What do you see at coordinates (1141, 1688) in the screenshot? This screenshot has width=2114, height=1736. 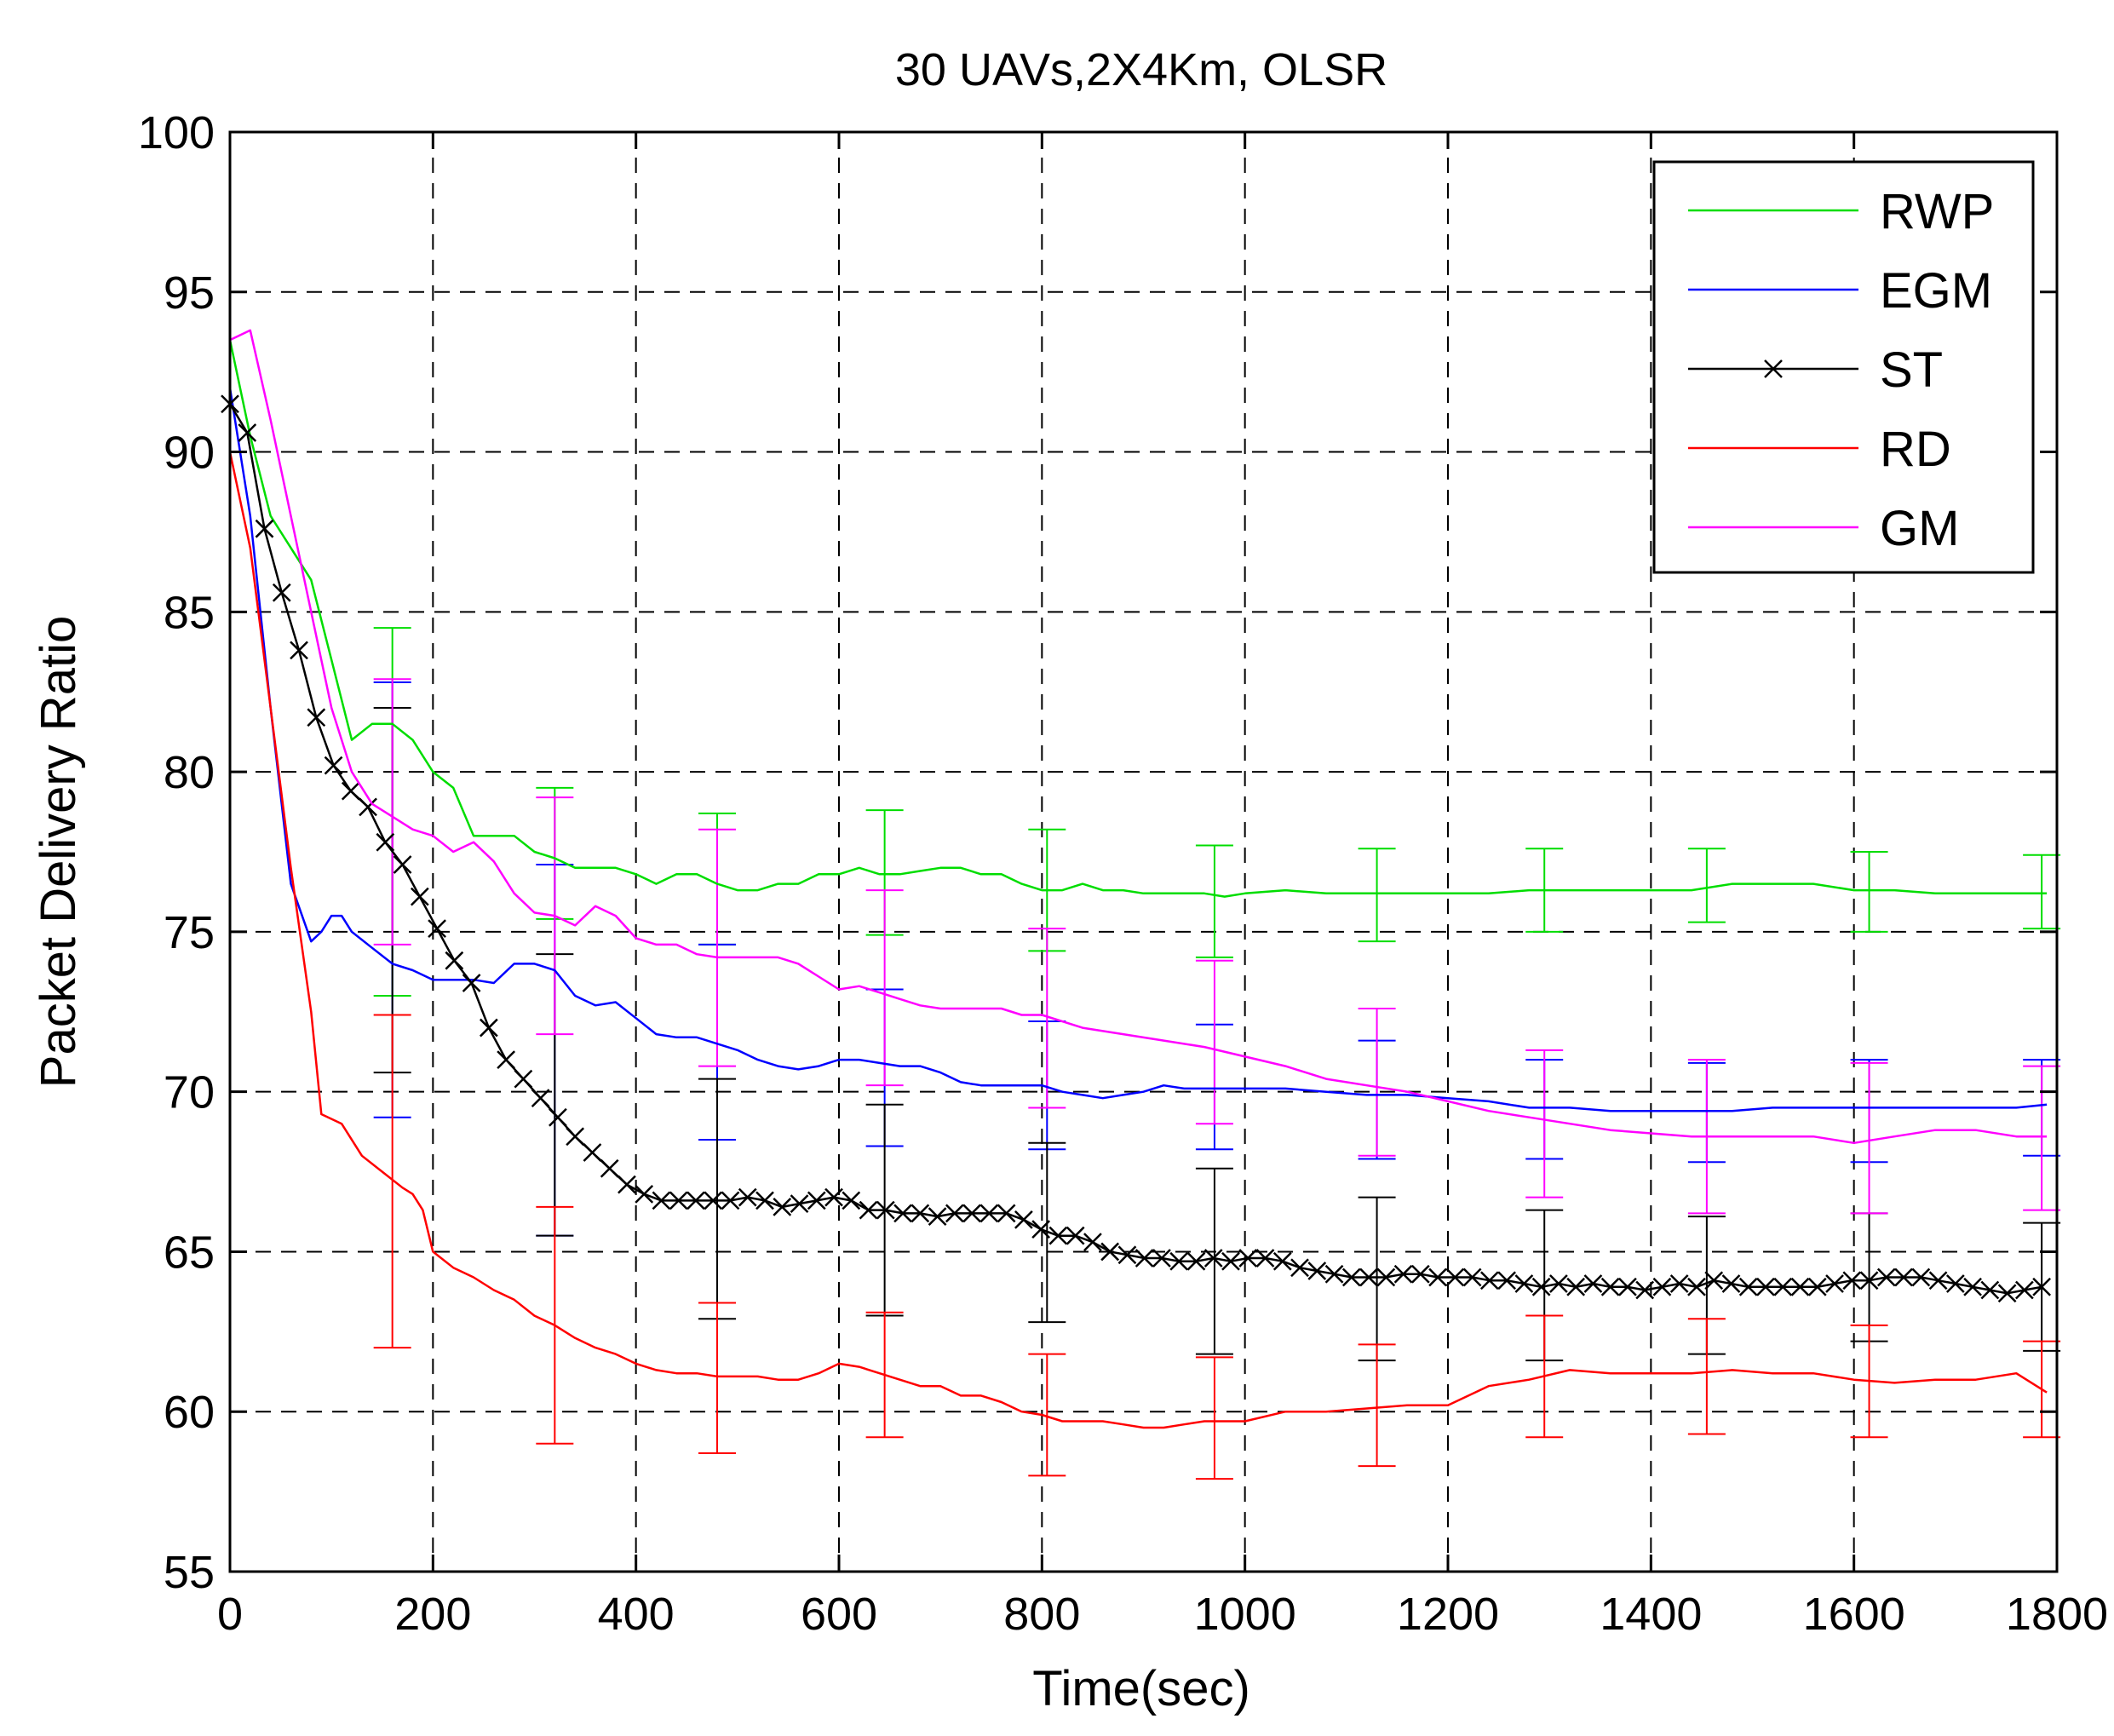 I see `x-axis-label: Time(sec)` at bounding box center [1141, 1688].